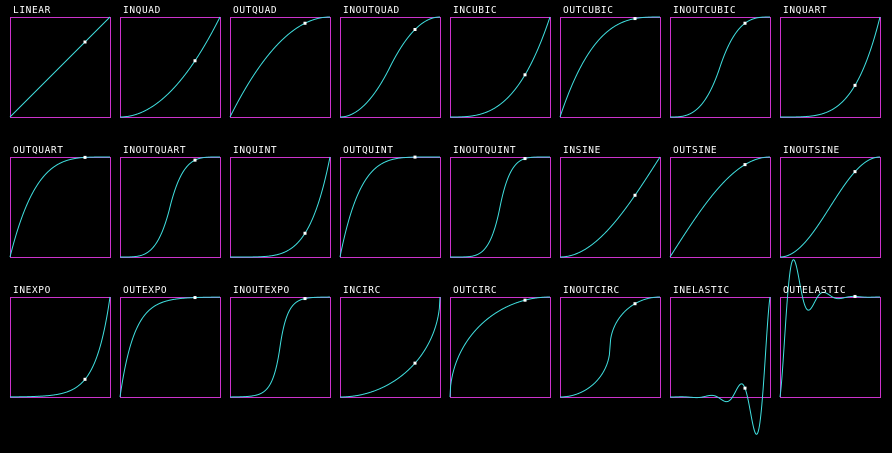 The width and height of the screenshot is (892, 453). What do you see at coordinates (60, 207) in the screenshot?
I see `curve-line-outquart` at bounding box center [60, 207].